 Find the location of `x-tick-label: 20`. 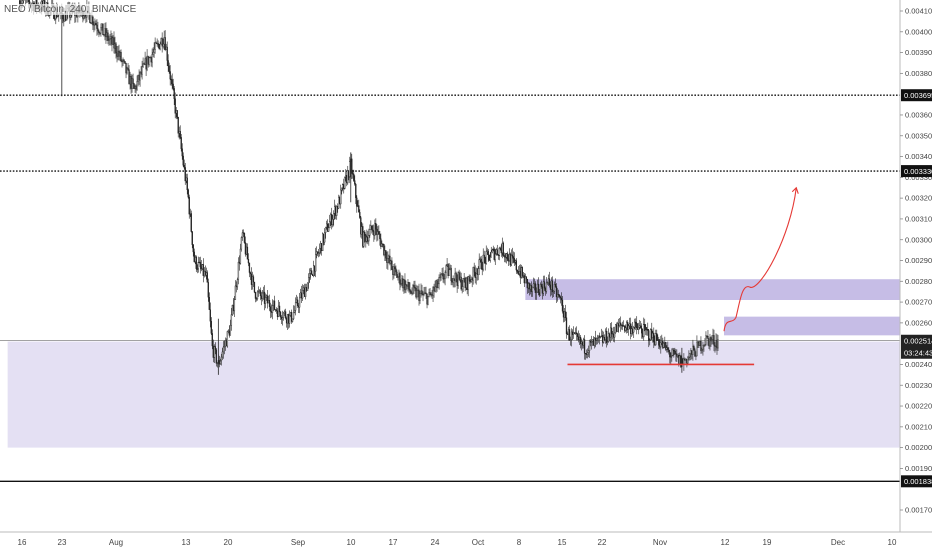

x-tick-label: 20 is located at coordinates (228, 542).